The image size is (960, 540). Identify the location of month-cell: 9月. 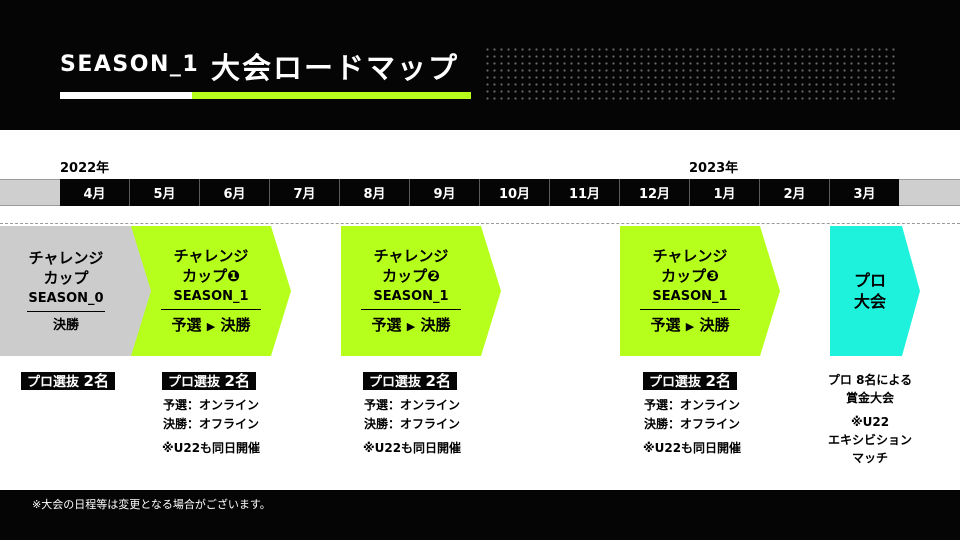
(445, 192).